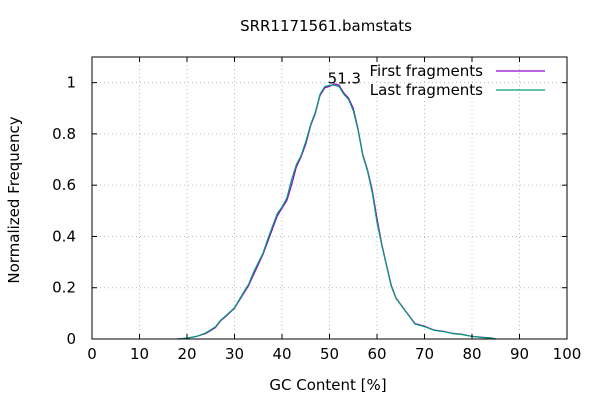 The image size is (600, 400). I want to click on y-tick-label: 0.8, so click(64, 134).